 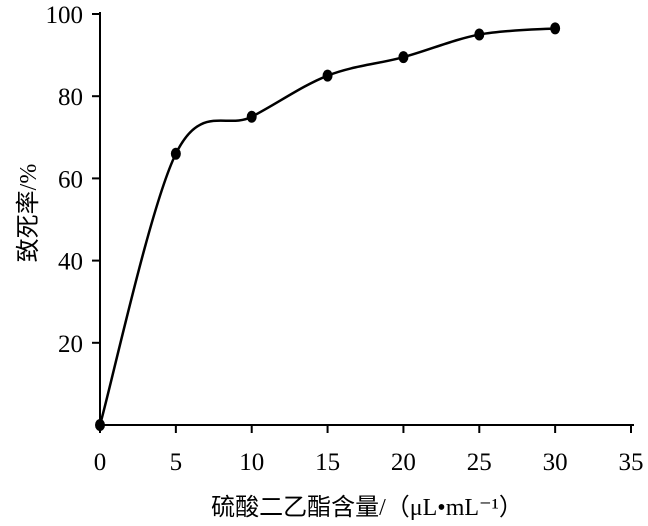 What do you see at coordinates (70, 179) in the screenshot?
I see `y-tick-label: 60` at bounding box center [70, 179].